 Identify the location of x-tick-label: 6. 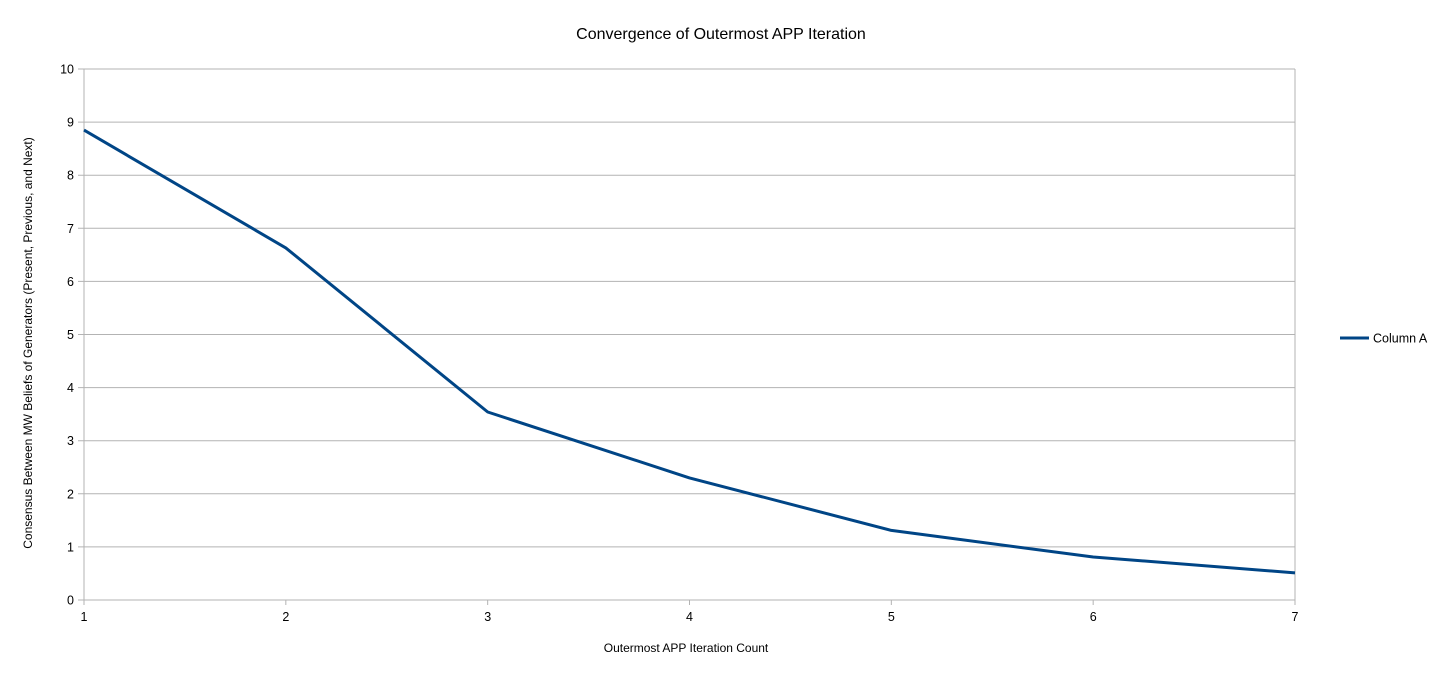
(1093, 617).